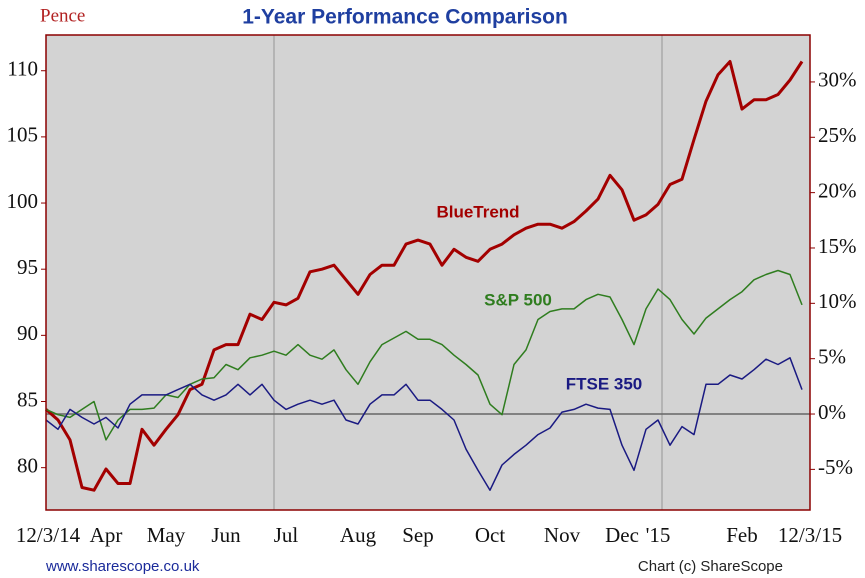  I want to click on x-tick-label: Jul, so click(286, 535).